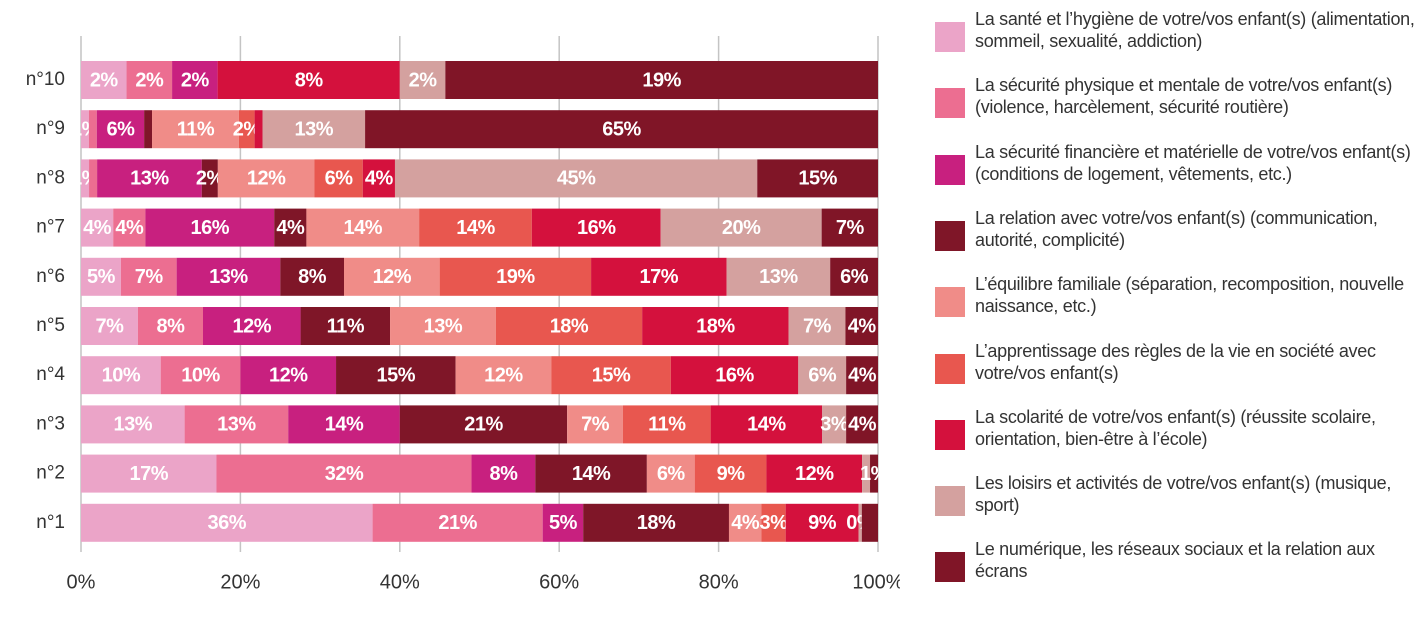 The width and height of the screenshot is (1416, 621). I want to click on data-label: 5%, so click(101, 277).